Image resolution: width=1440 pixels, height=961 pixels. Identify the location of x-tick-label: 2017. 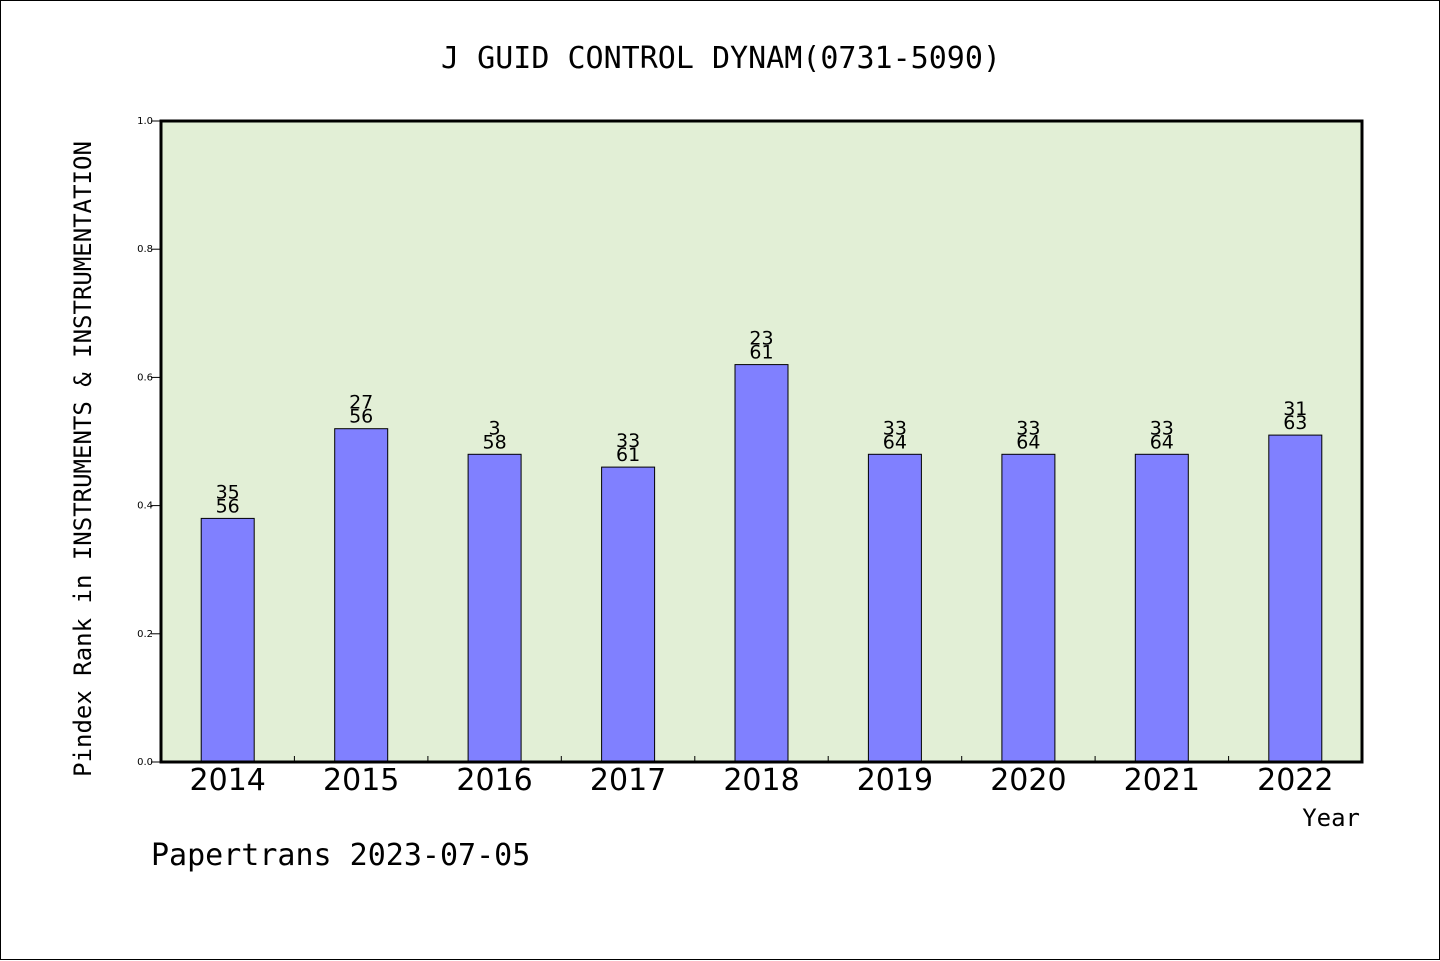
(628, 780).